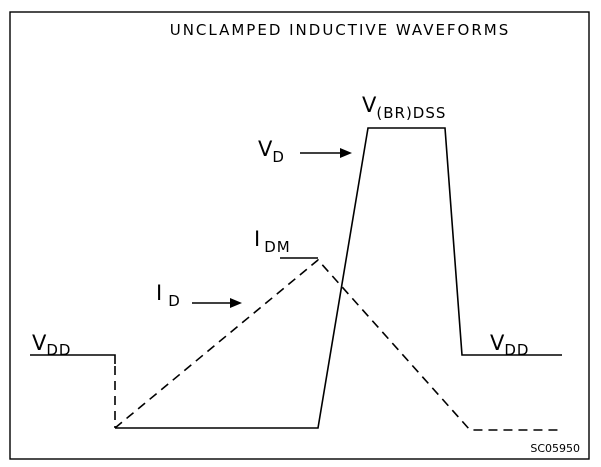 This screenshot has height=467, width=601. What do you see at coordinates (404, 107) in the screenshot?
I see `label-vbr: V(BR)DSS` at bounding box center [404, 107].